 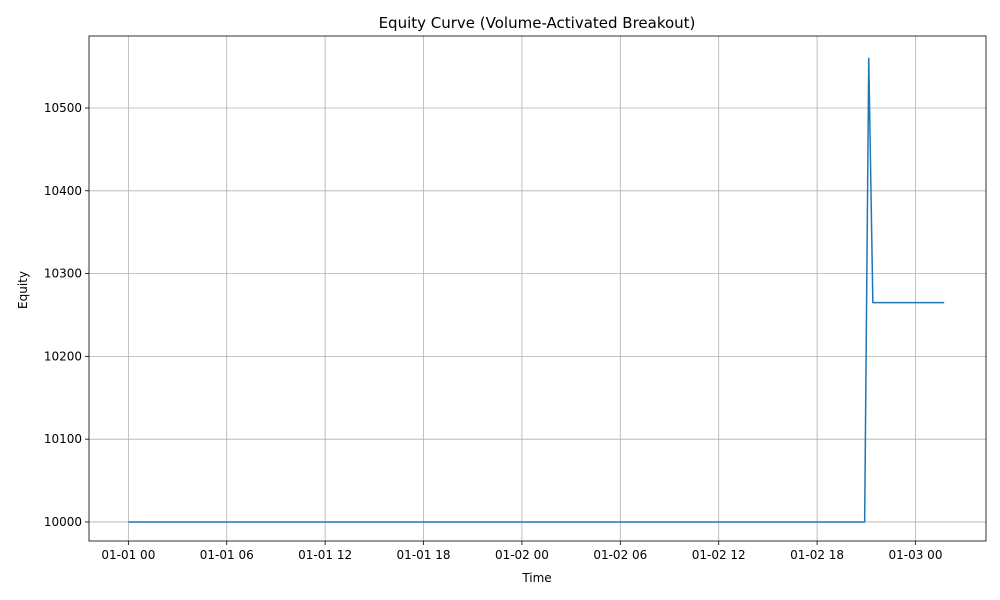 What do you see at coordinates (817, 555) in the screenshot?
I see `x-tick-label: 01-02 18` at bounding box center [817, 555].